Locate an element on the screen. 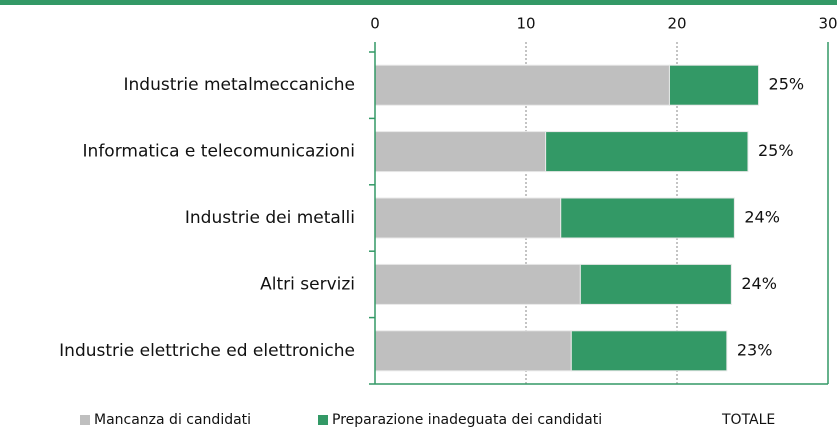 The width and height of the screenshot is (837, 432). category-label: Altri servizi is located at coordinates (307, 284).